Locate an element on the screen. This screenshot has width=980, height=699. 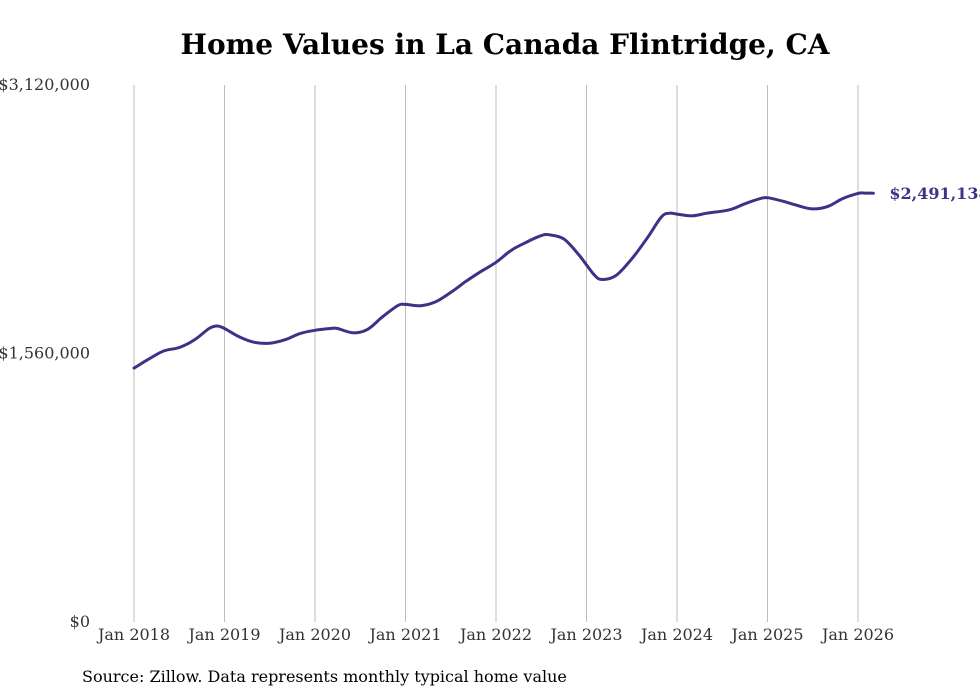
x-tick-label: Jan 2025 is located at coordinates (766, 634).